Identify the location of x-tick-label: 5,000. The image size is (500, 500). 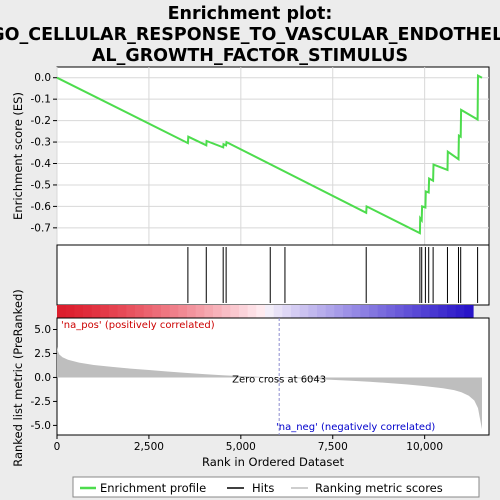
(241, 447).